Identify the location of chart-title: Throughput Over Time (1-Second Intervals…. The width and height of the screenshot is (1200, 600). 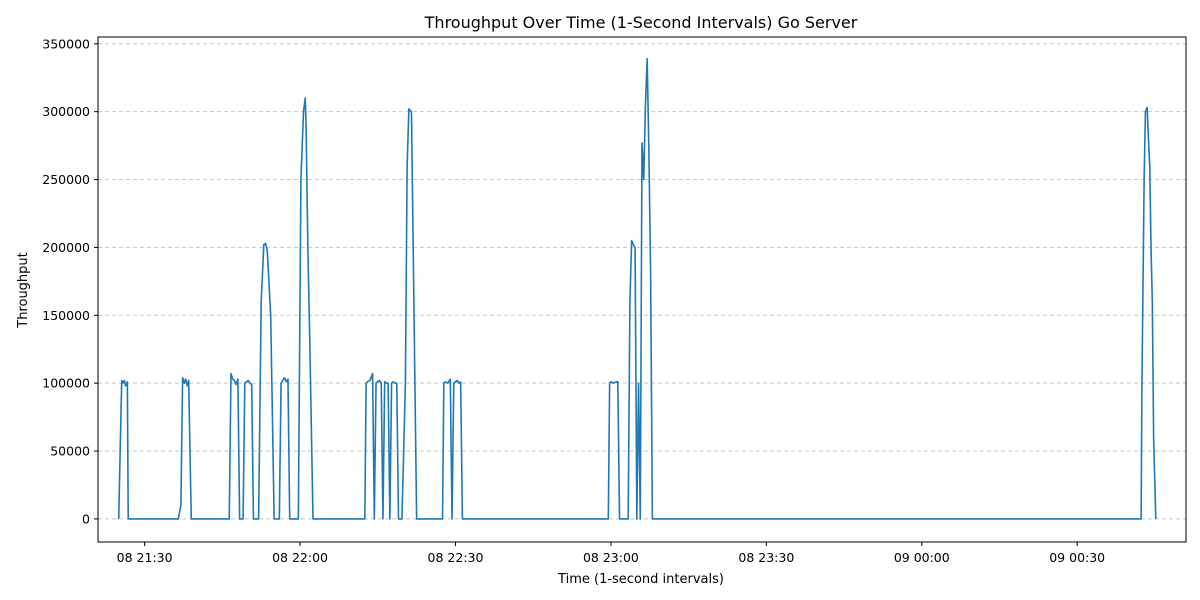
(641, 22).